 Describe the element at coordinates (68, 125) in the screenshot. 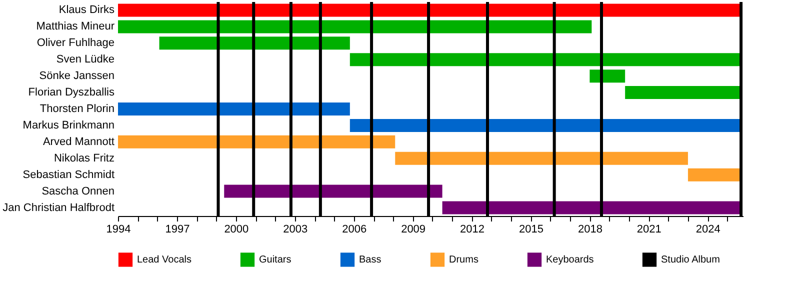

I see `y-tick-label: Markus Brinkmann` at that location.